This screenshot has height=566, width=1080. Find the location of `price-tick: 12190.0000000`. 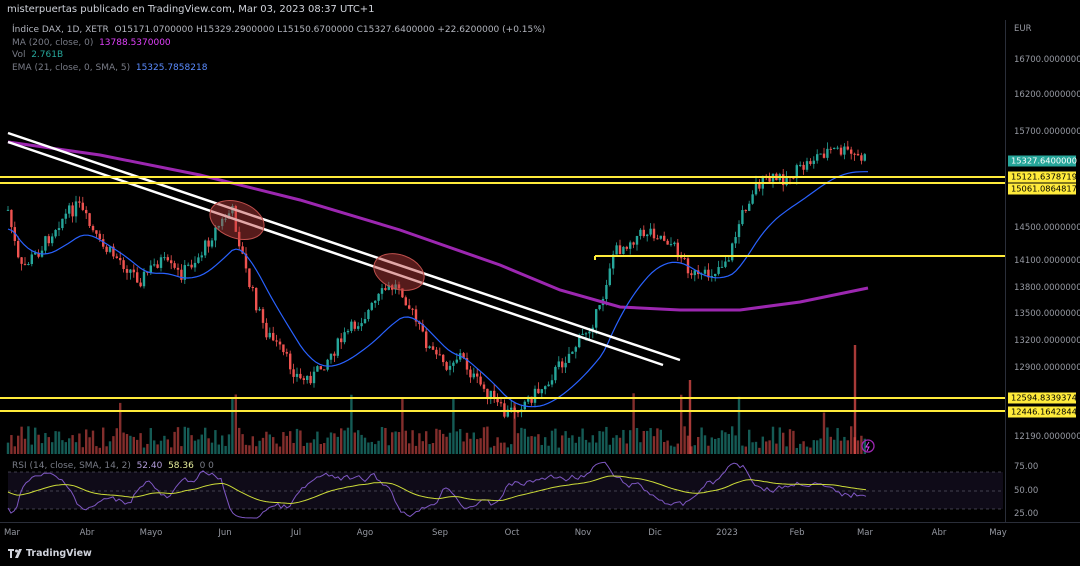

price-tick: 12190.0000000 is located at coordinates (1047, 437).